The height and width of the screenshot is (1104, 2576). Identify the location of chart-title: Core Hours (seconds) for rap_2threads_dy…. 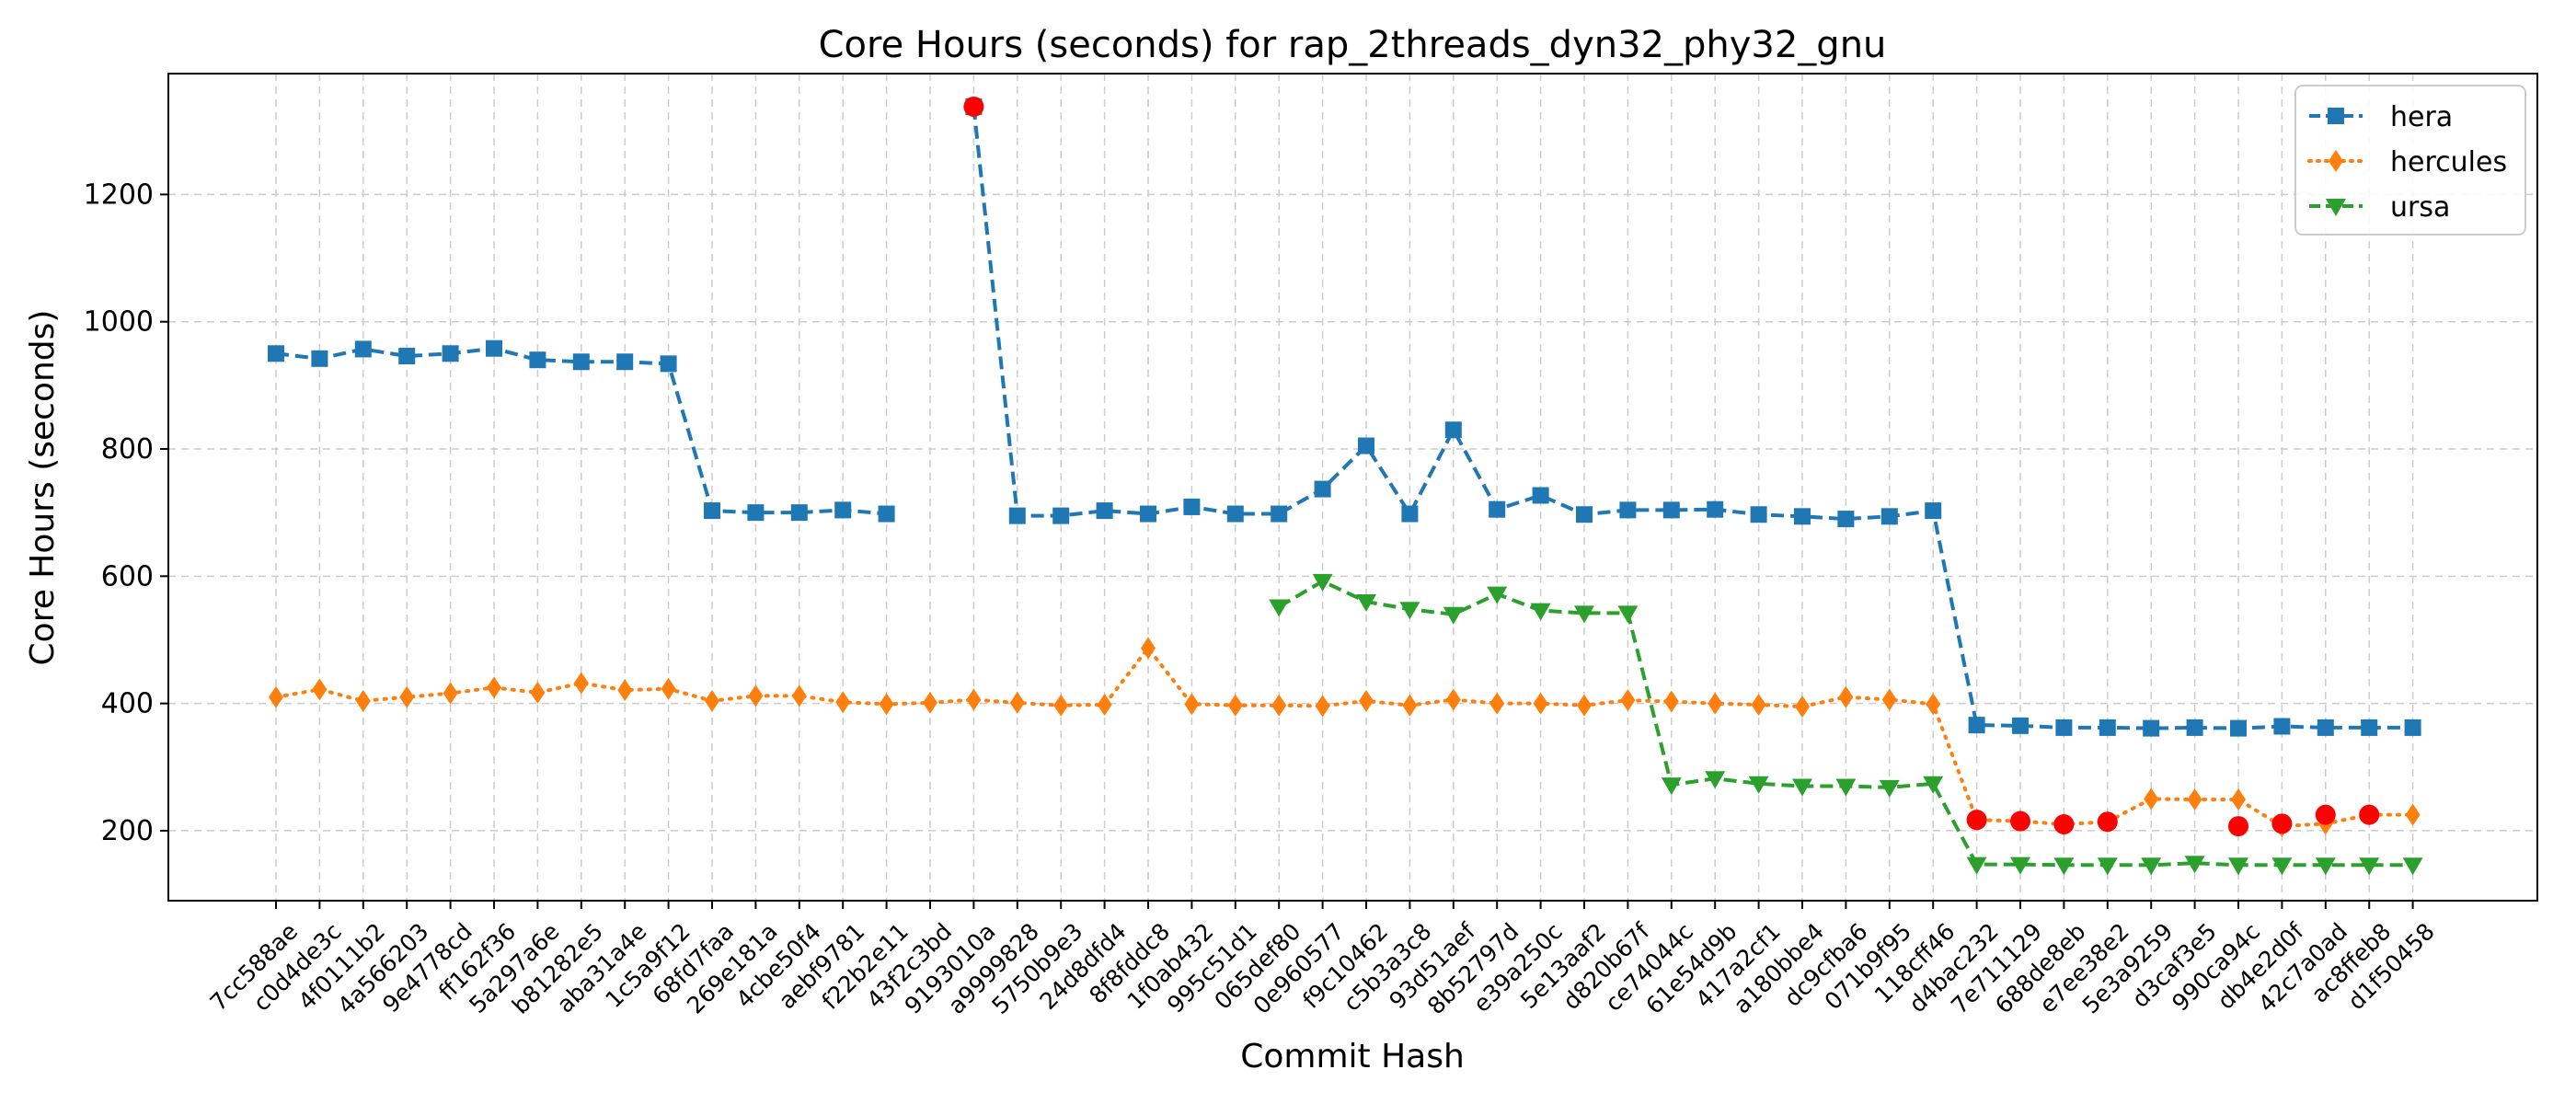
(1353, 45).